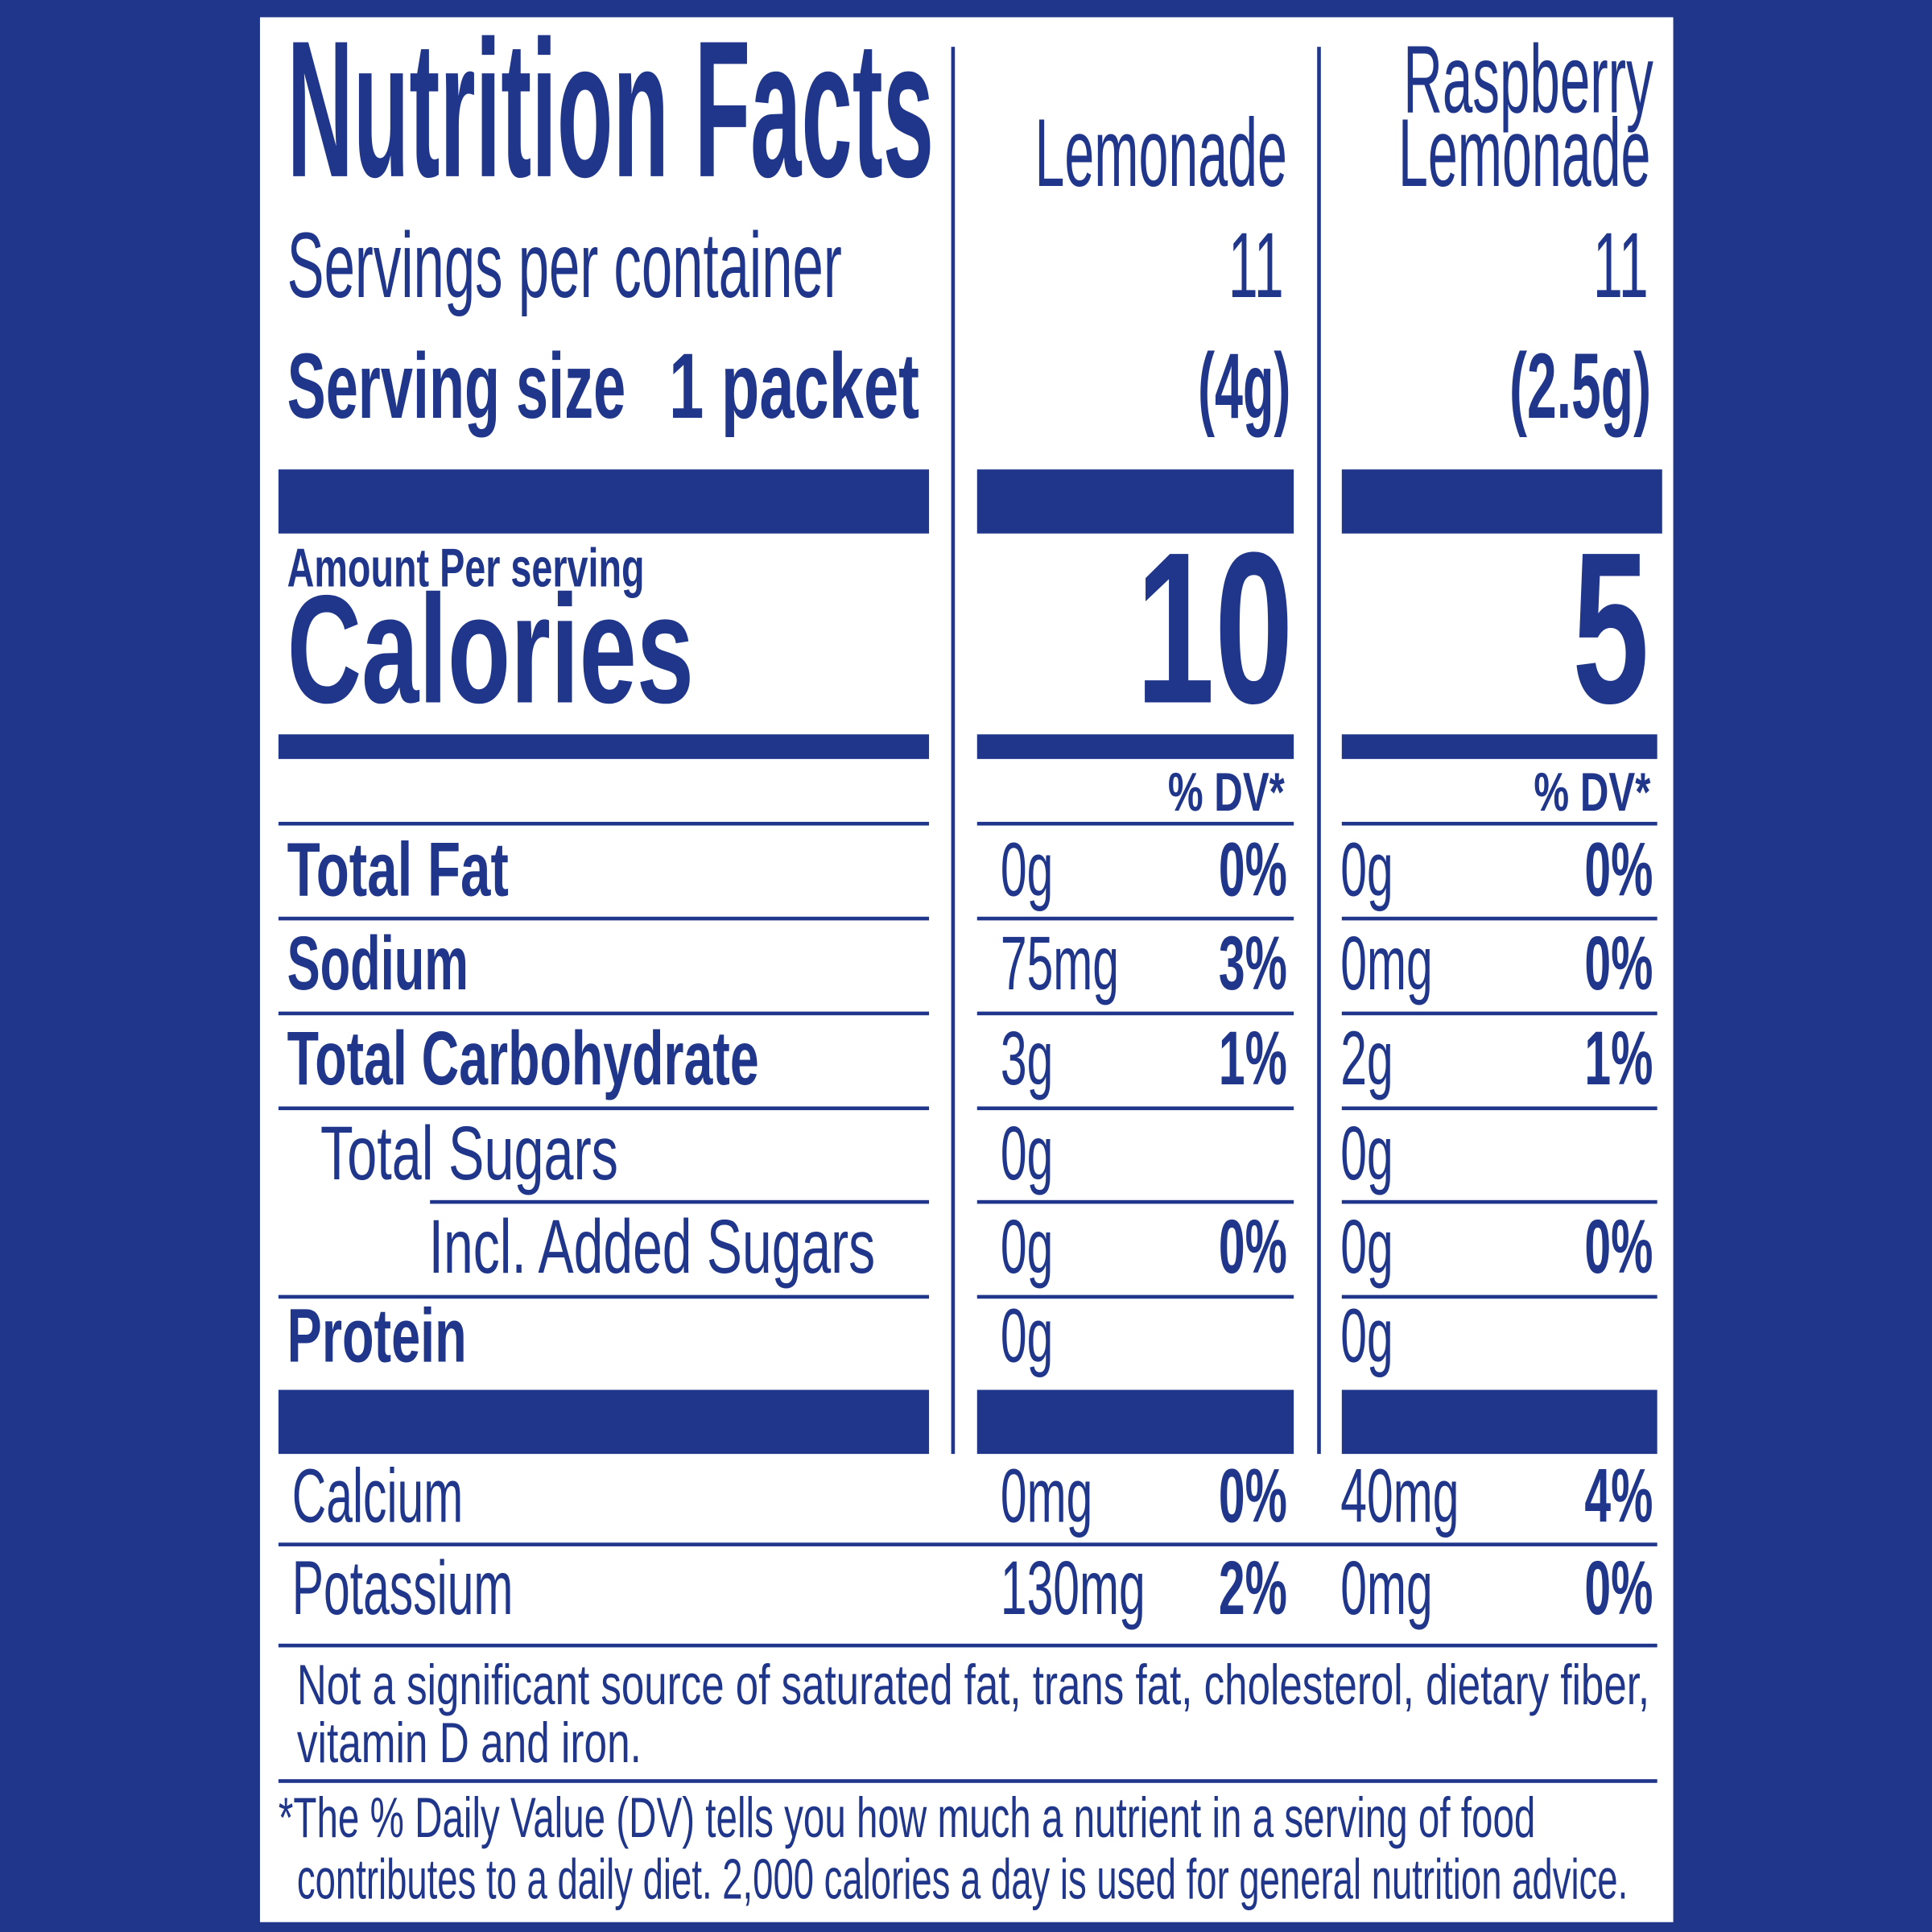  What do you see at coordinates (1027, 1059) in the screenshot?
I see `nutrient-amount: 3g` at bounding box center [1027, 1059].